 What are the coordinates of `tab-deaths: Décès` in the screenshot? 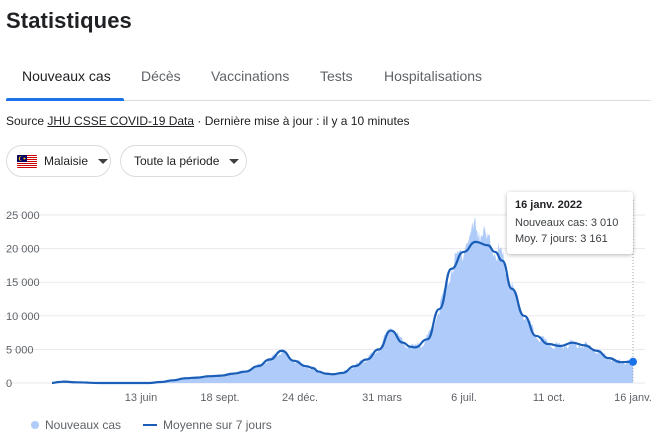 It's located at (161, 76).